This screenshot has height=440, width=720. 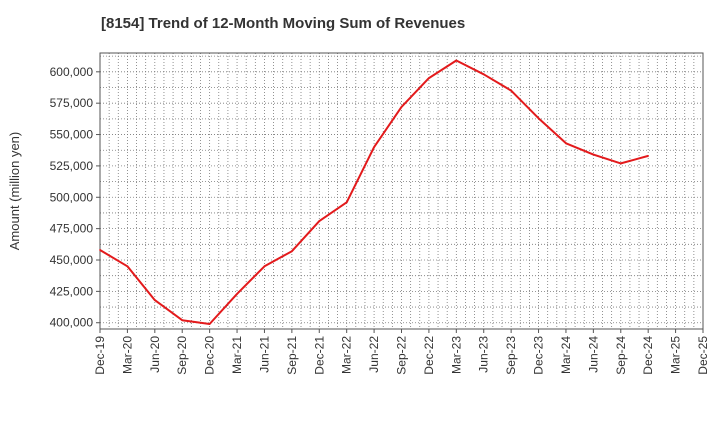 What do you see at coordinates (72, 72) in the screenshot?
I see `y-tick-label: 600,000` at bounding box center [72, 72].